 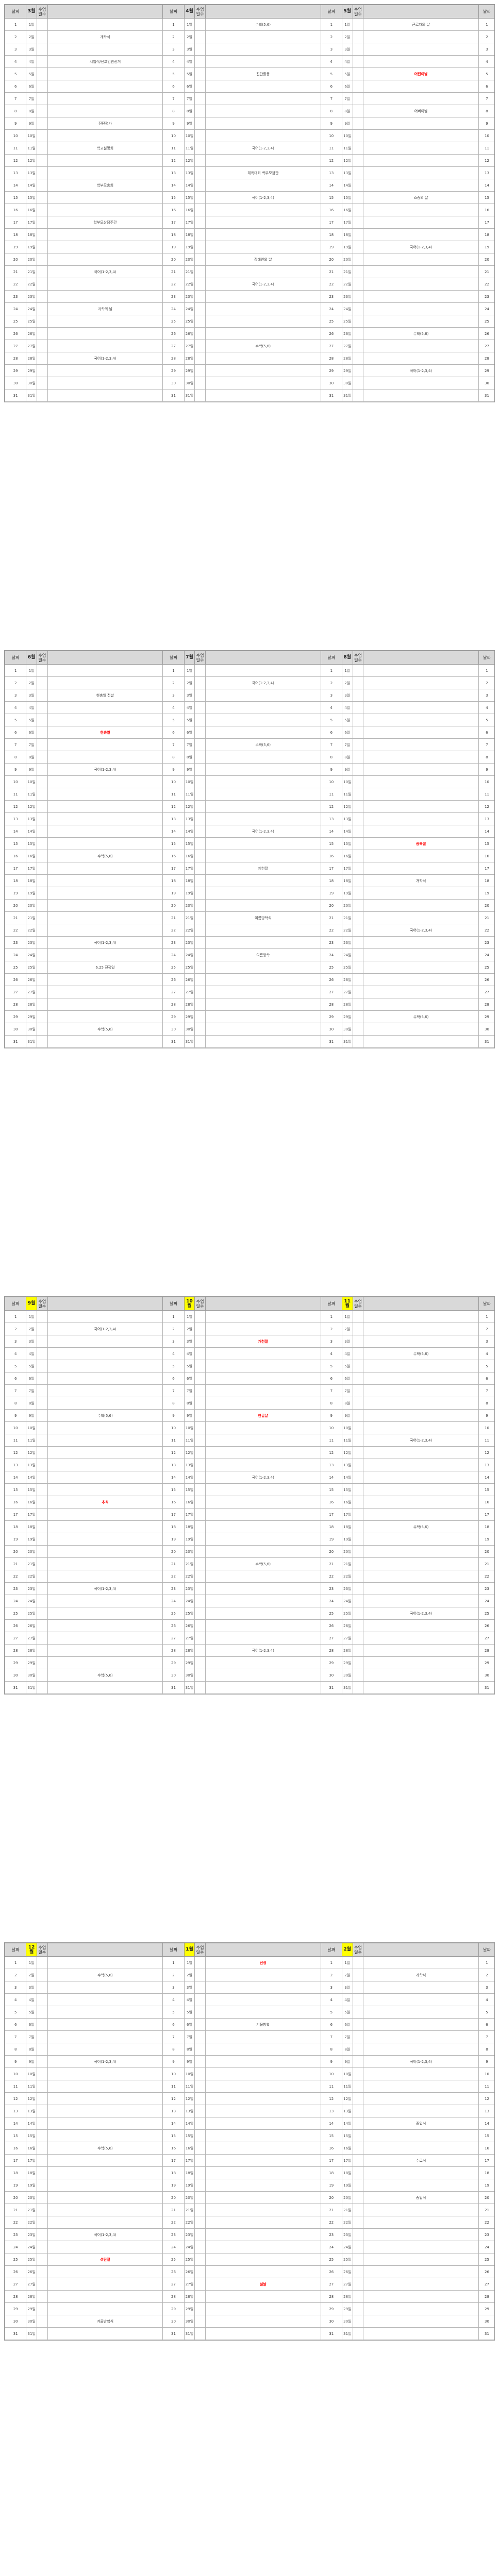 What do you see at coordinates (173, 284) in the screenshot?
I see `day-number: 22` at bounding box center [173, 284].